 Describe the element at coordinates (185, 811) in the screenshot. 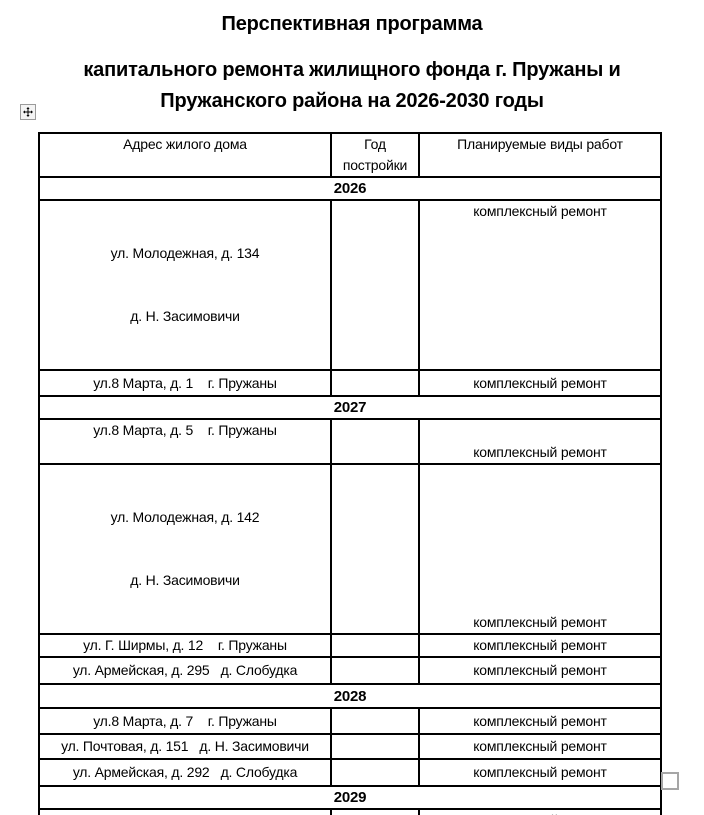

I see `address-cell: ул. Вашкевича, д. 2 г. Пружаны` at that location.